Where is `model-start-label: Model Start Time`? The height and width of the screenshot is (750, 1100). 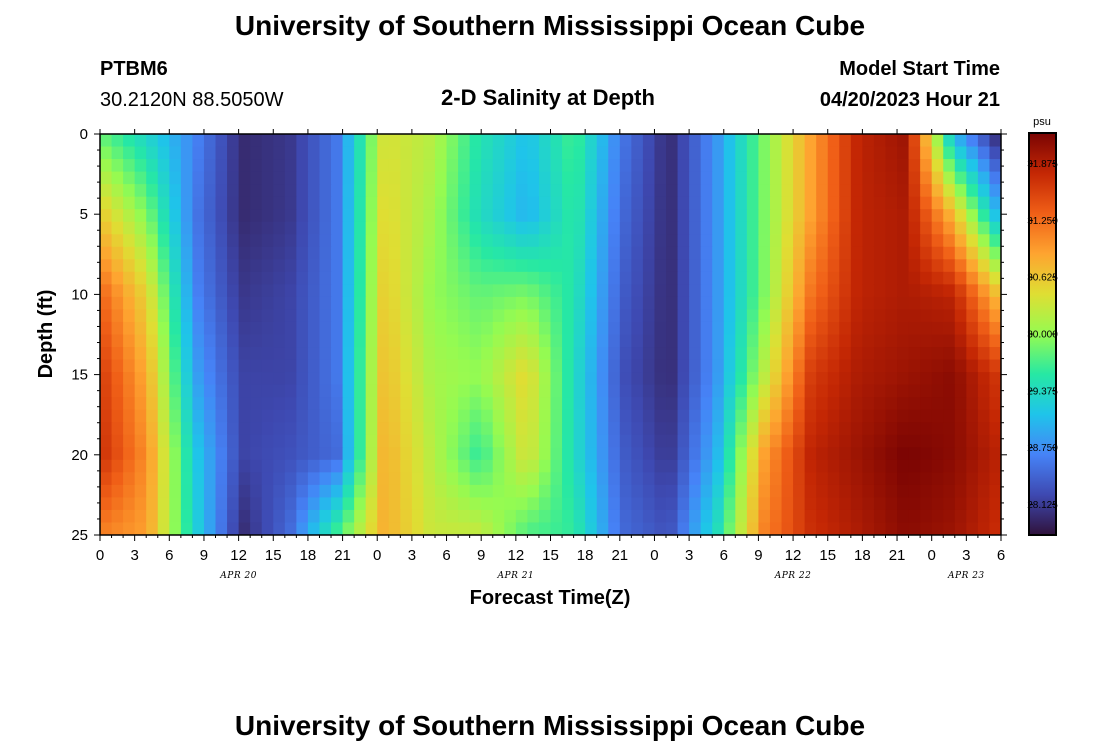 model-start-label: Model Start Time is located at coordinates (919, 69).